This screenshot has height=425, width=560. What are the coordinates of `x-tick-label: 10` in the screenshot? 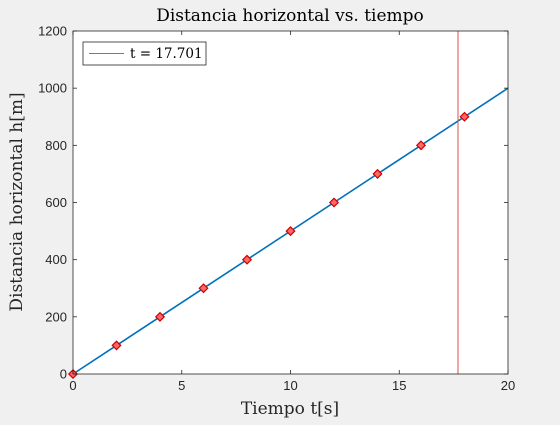 It's located at (290, 385).